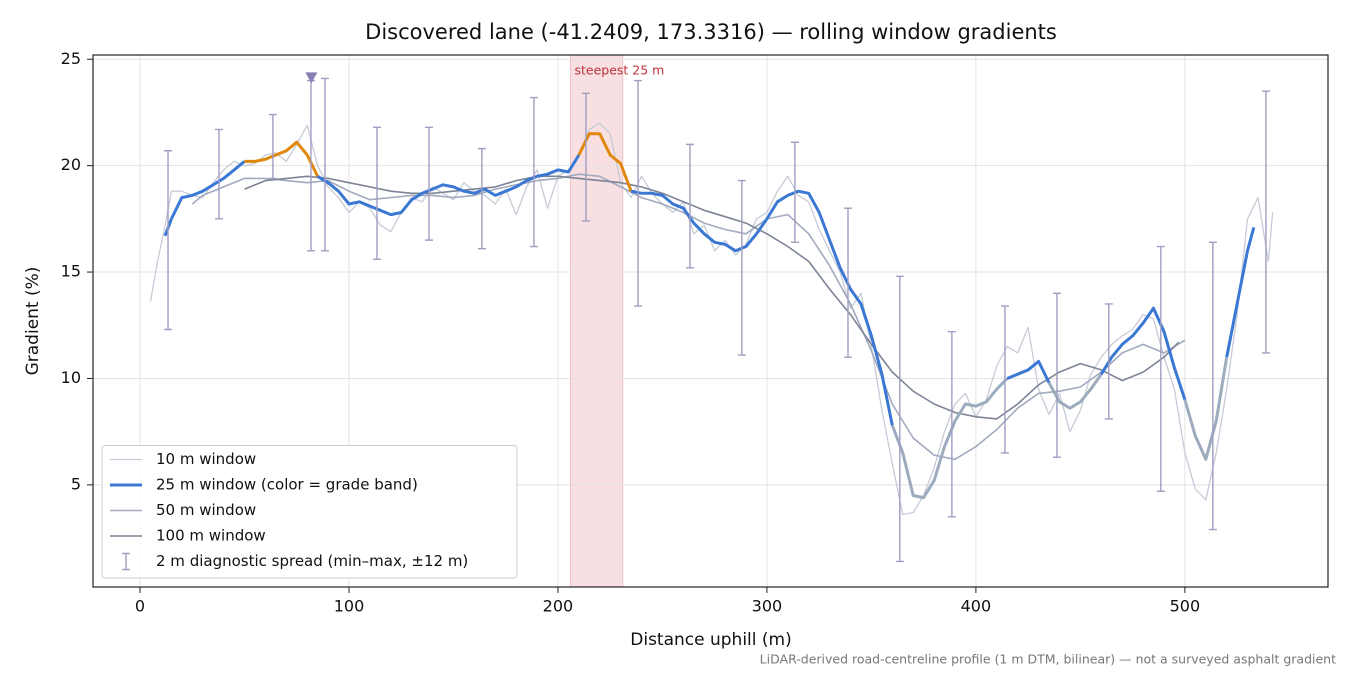 This screenshot has height=679, width=1350. What do you see at coordinates (311, 78) in the screenshot?
I see `peak-marker` at bounding box center [311, 78].